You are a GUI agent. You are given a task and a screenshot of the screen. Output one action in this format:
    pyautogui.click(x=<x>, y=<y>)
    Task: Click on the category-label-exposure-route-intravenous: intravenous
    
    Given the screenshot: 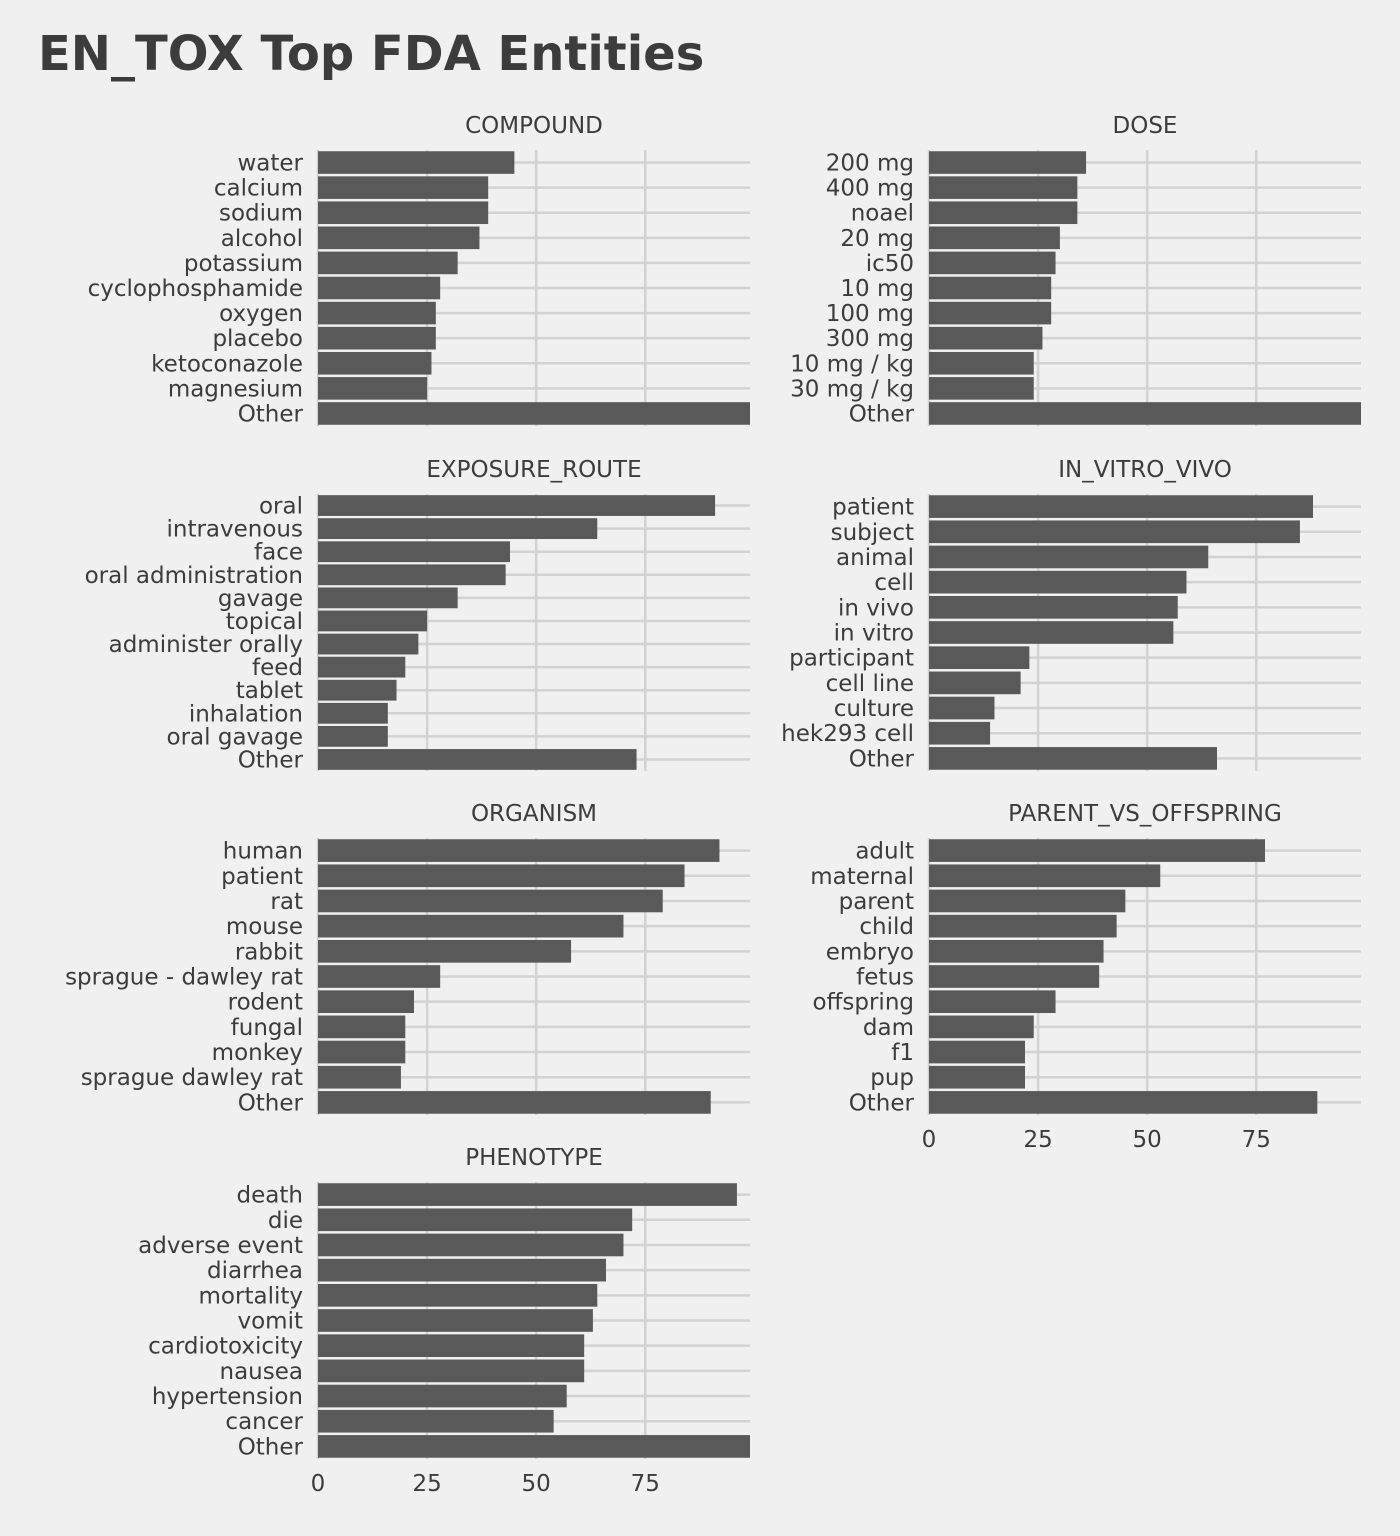 What is the action you would take?
    pyautogui.click(x=234, y=530)
    